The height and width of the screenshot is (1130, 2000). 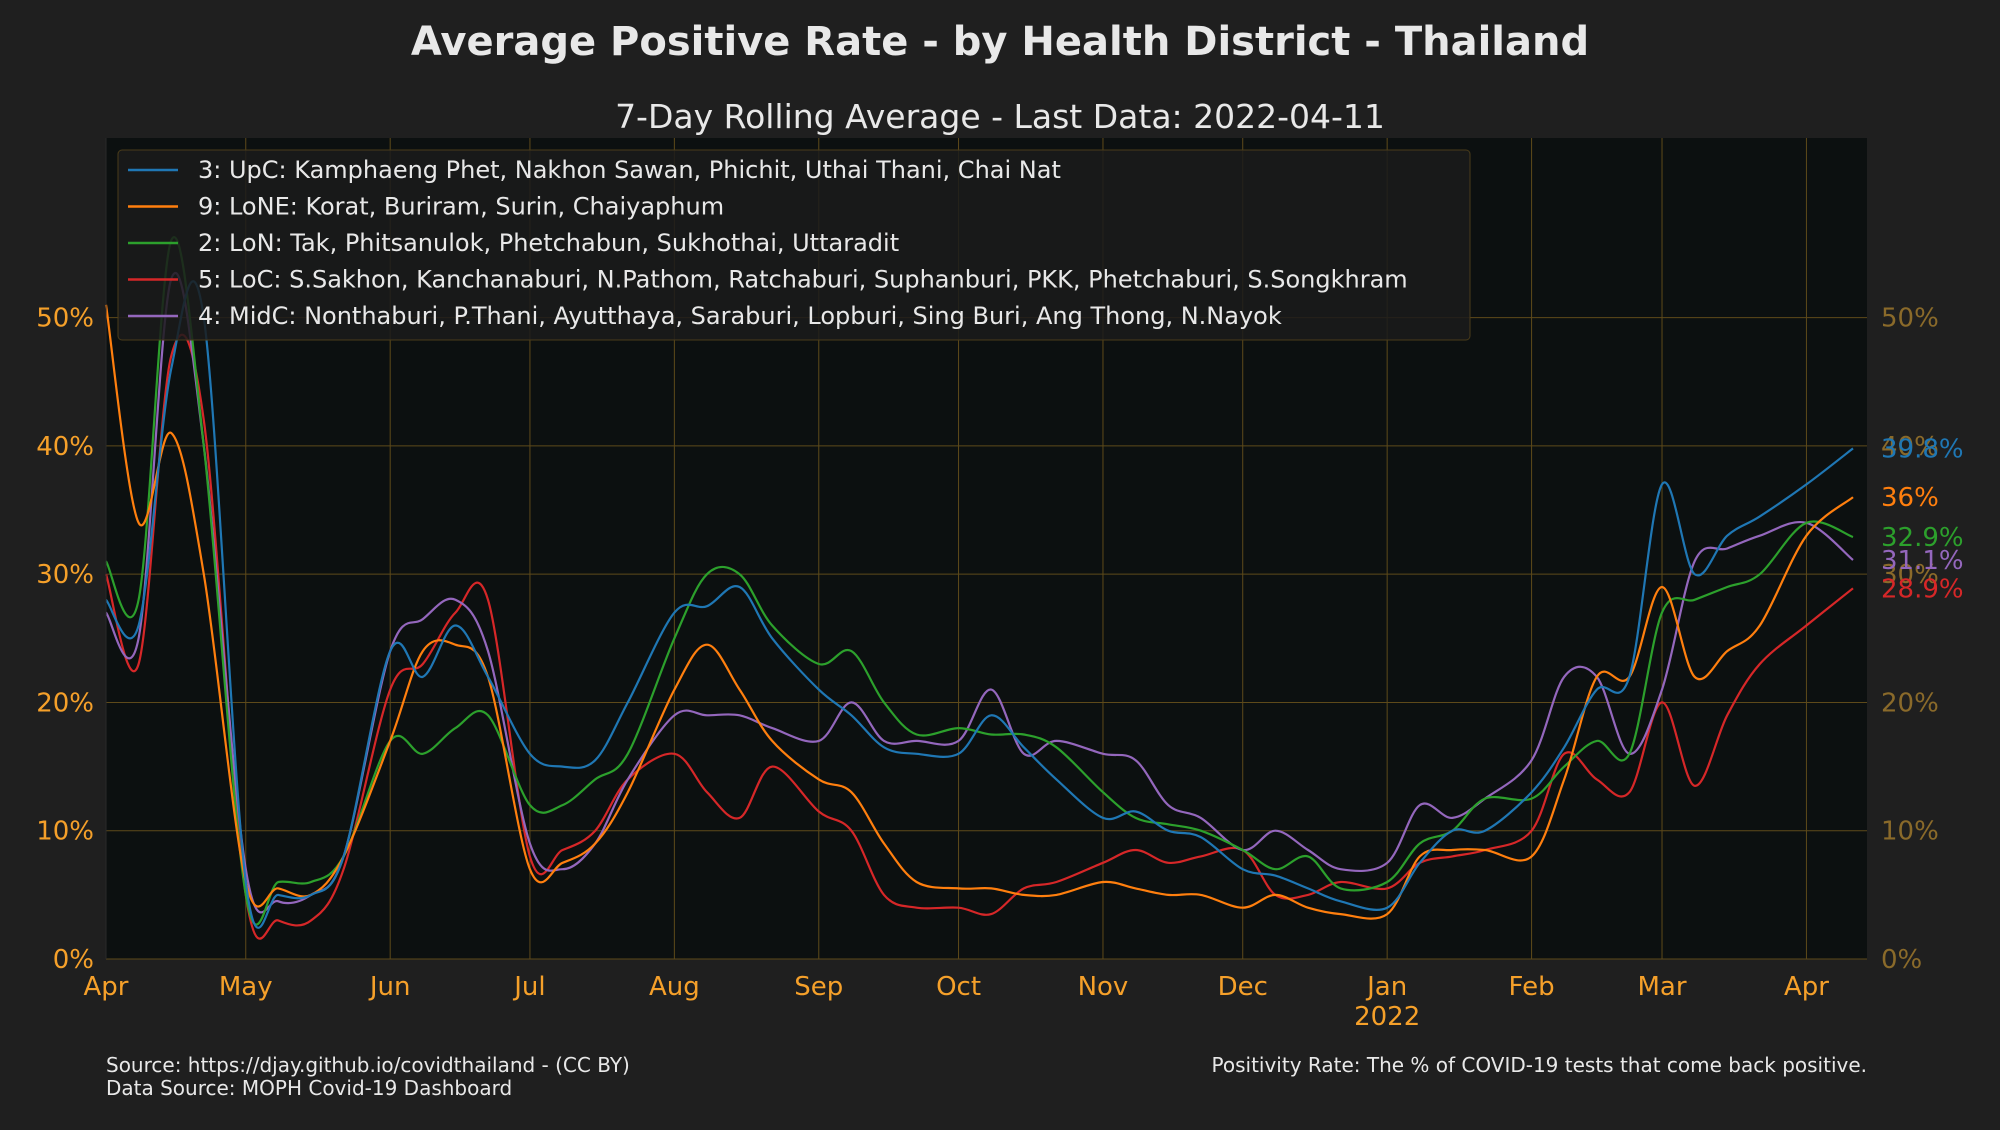 What do you see at coordinates (1910, 832) in the screenshot?
I see `y-tick-label-right: 10%` at bounding box center [1910, 832].